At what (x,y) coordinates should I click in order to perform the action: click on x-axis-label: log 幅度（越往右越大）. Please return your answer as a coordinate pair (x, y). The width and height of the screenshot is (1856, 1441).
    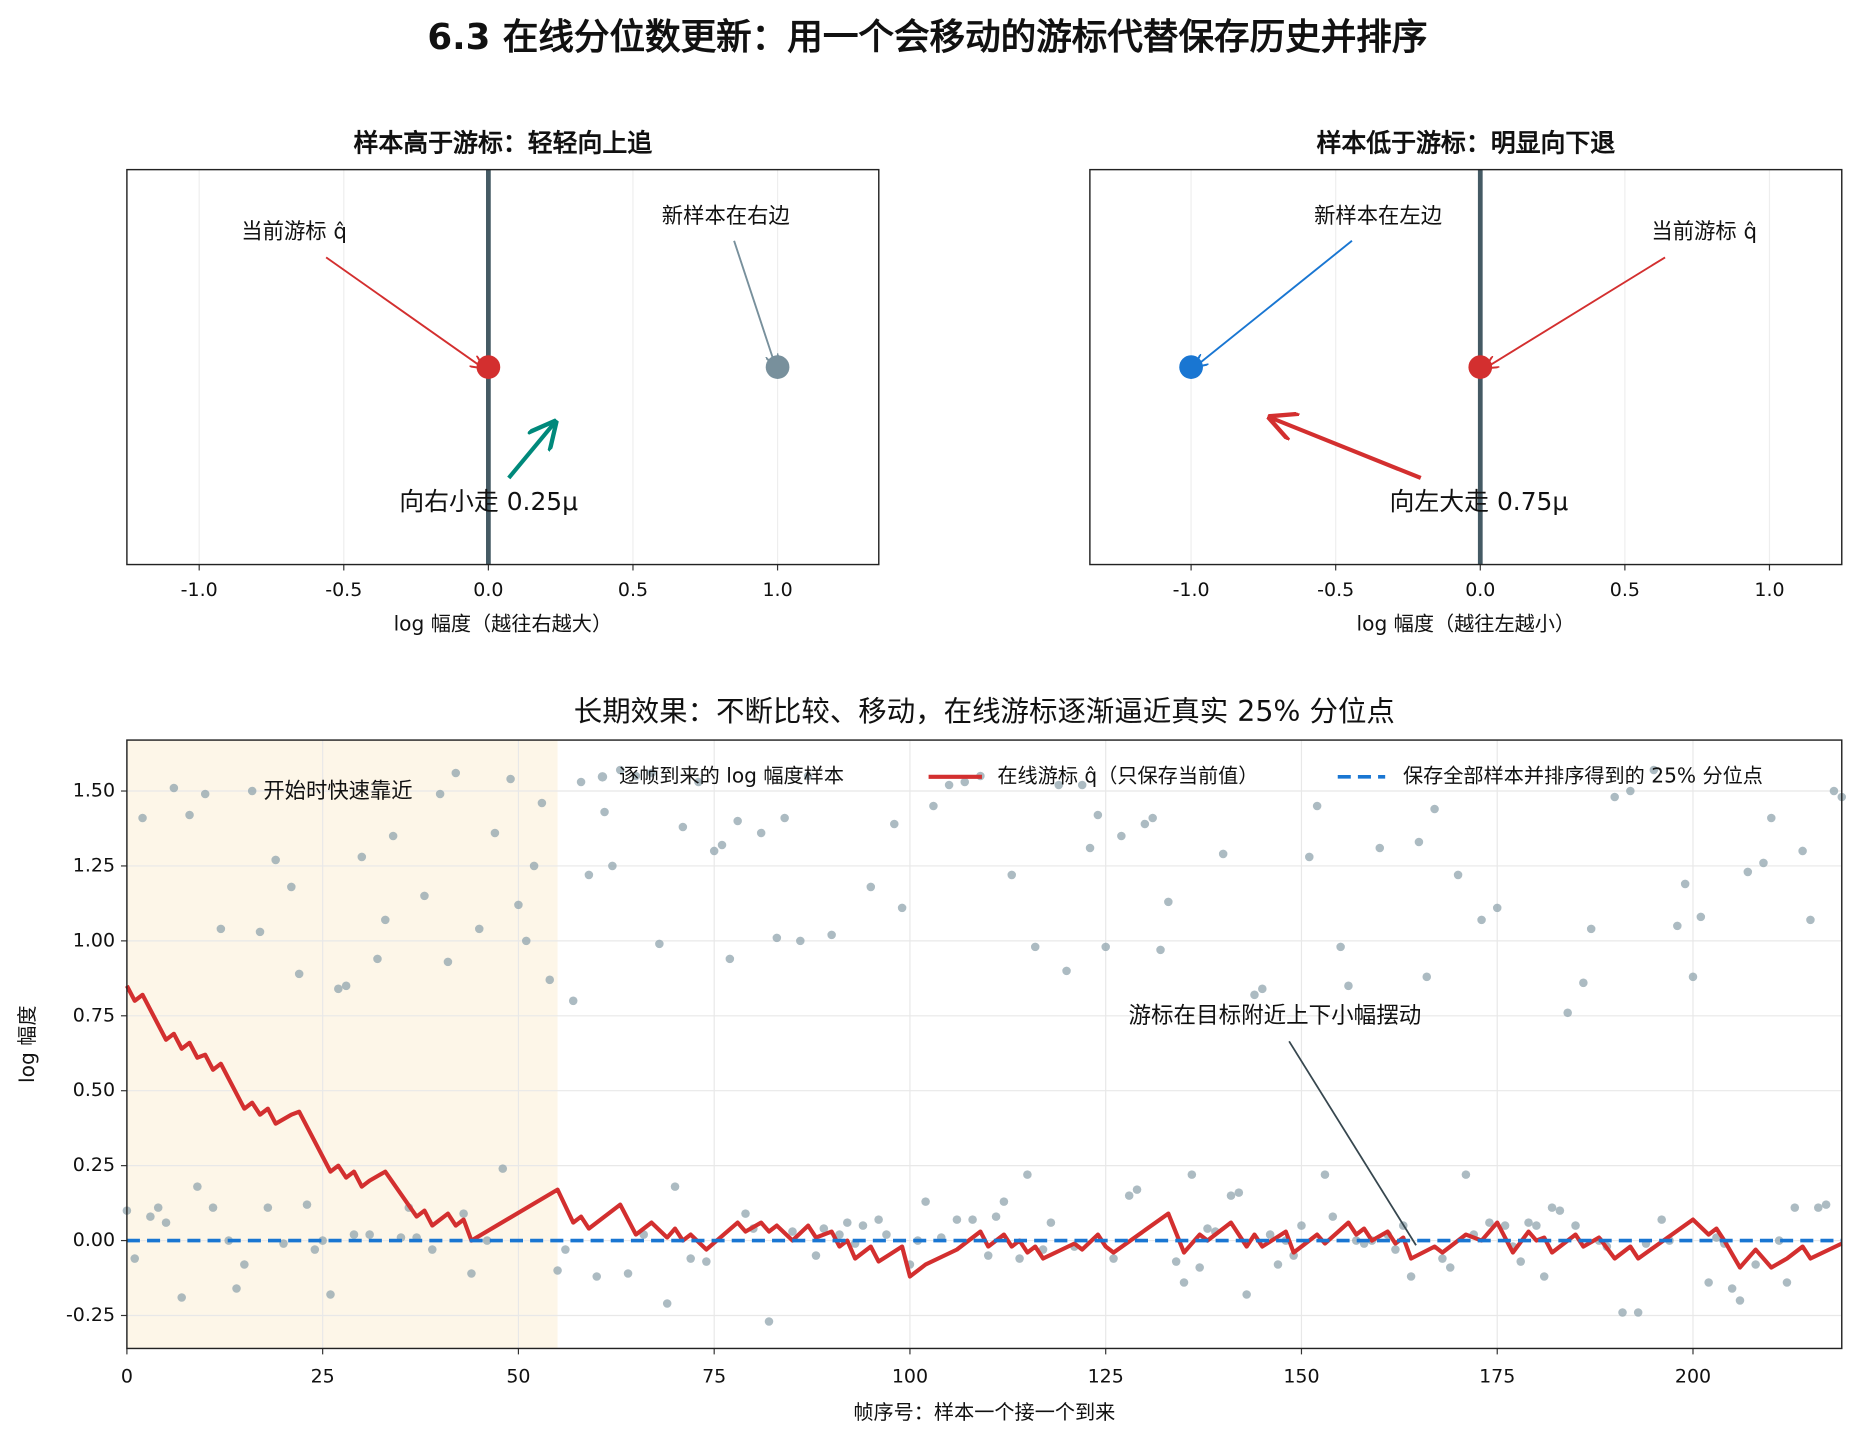
    Looking at the image, I should click on (503, 624).